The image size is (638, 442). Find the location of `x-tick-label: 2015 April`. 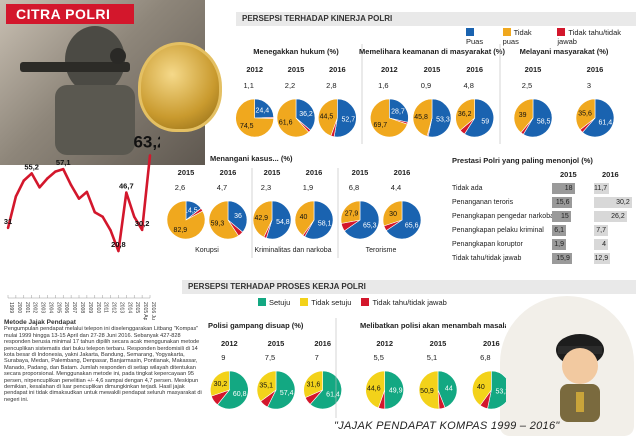

x-tick-label: 2015 April is located at coordinates (145, 311).